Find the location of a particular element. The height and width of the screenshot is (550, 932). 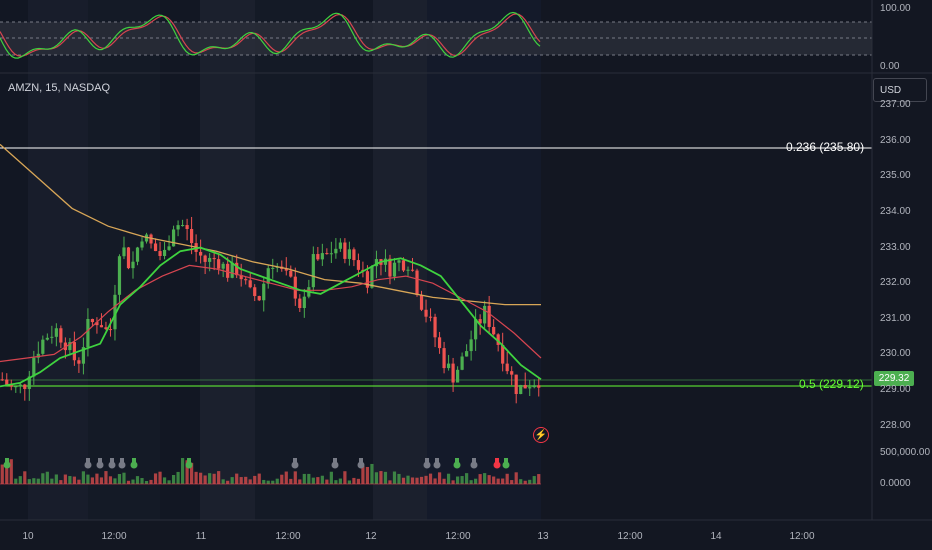

volume-axis-label: 0.0000 is located at coordinates (895, 483).